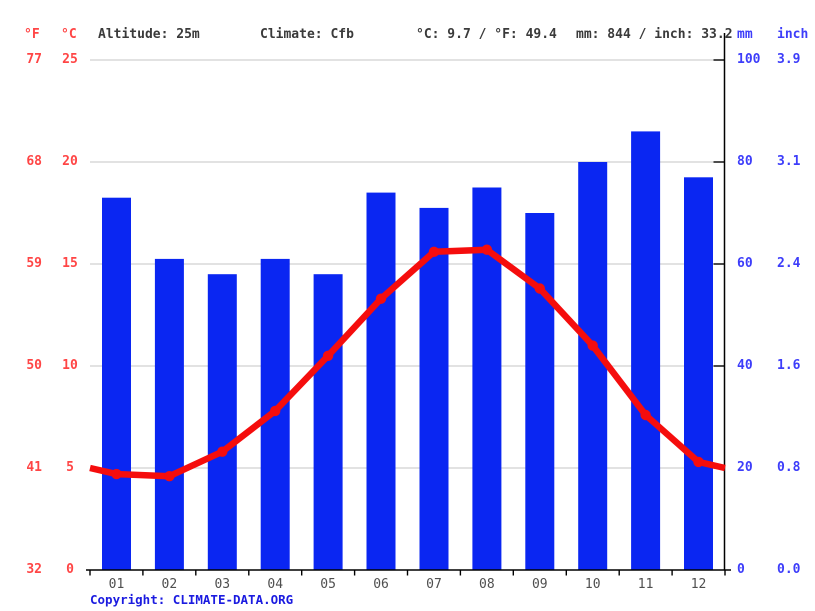 The image size is (815, 611). Describe the element at coordinates (745, 365) in the screenshot. I see `right-axis-mm-label: 40` at that location.